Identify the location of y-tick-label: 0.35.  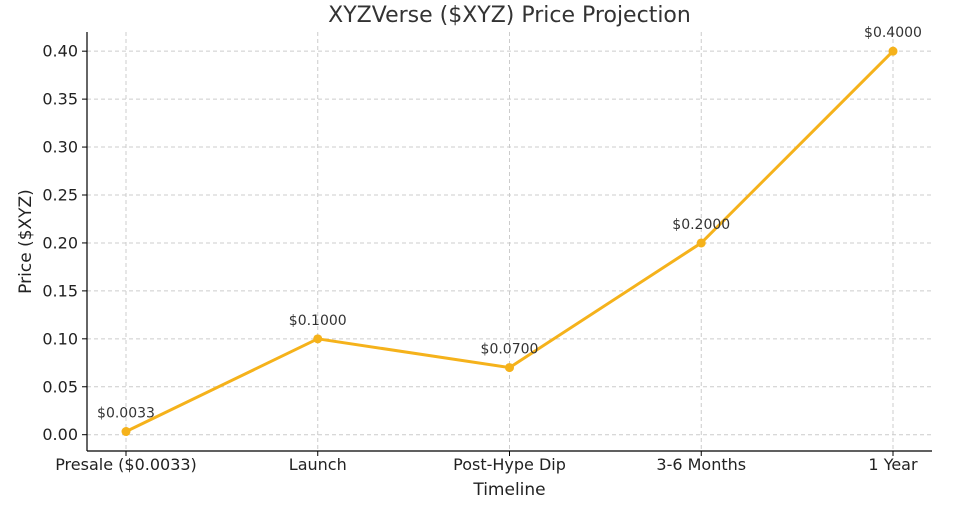
(60, 99).